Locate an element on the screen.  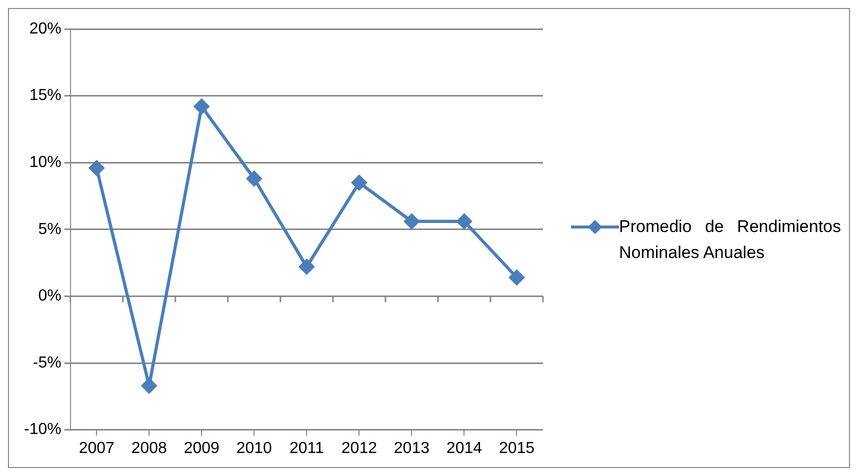
x-tick-label: 2011 is located at coordinates (306, 448).